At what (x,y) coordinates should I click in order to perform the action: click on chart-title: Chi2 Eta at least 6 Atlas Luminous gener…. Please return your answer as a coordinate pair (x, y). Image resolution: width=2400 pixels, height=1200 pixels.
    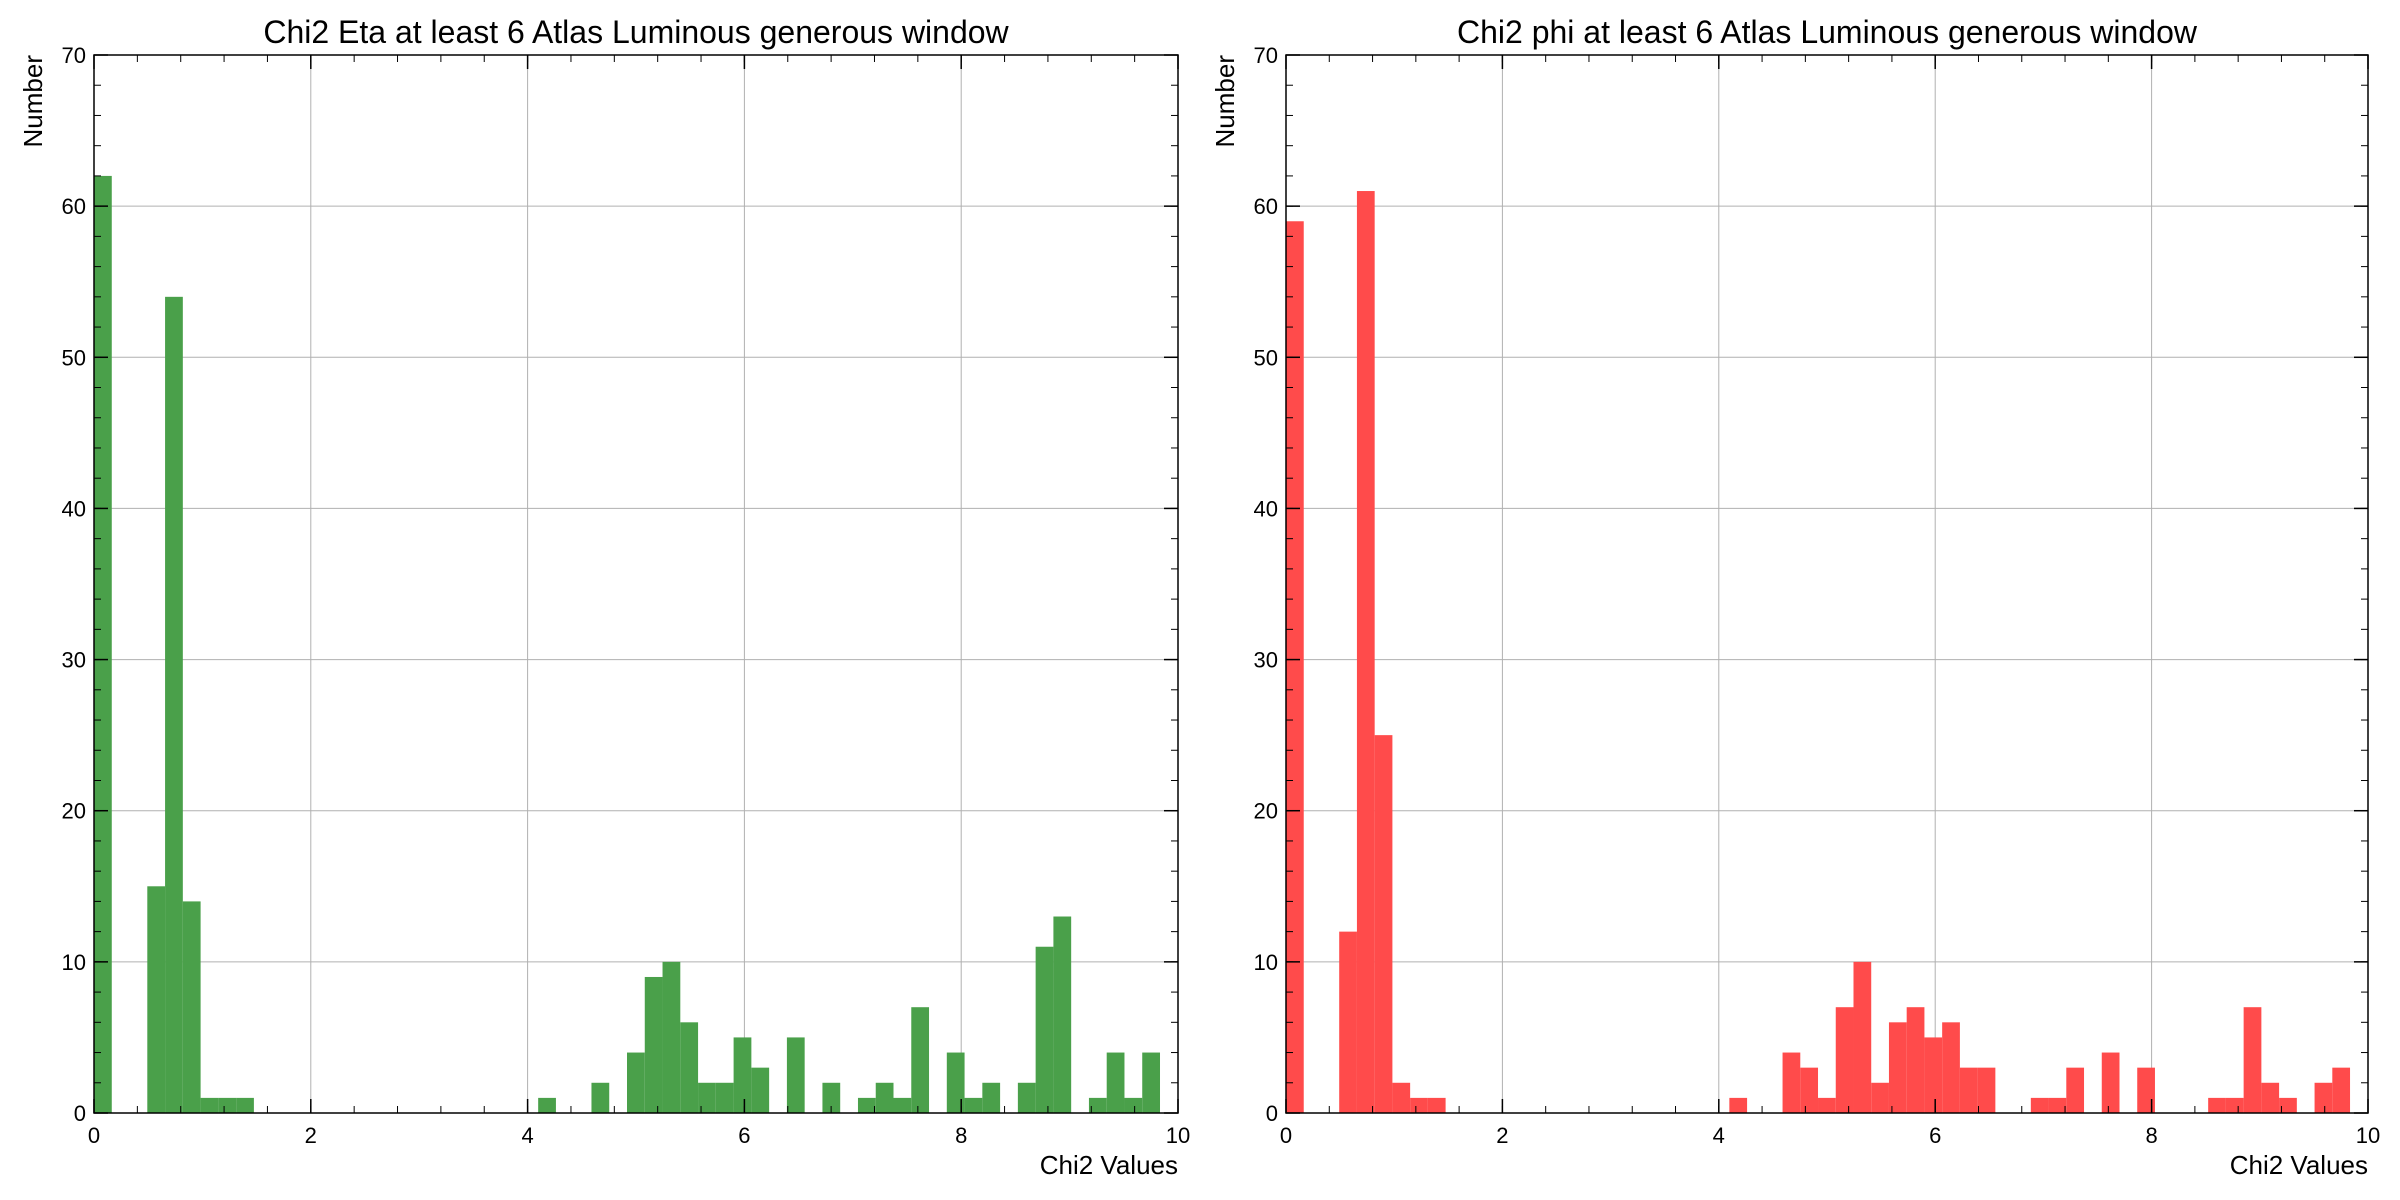
    Looking at the image, I should click on (636, 32).